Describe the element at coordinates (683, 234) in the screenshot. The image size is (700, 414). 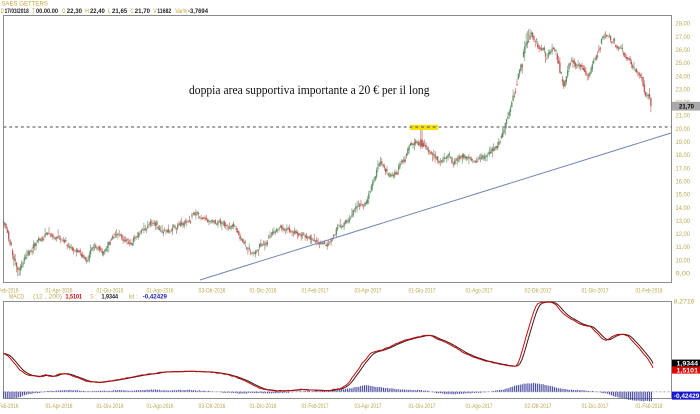
I see `svg-text: 12,00` at that location.